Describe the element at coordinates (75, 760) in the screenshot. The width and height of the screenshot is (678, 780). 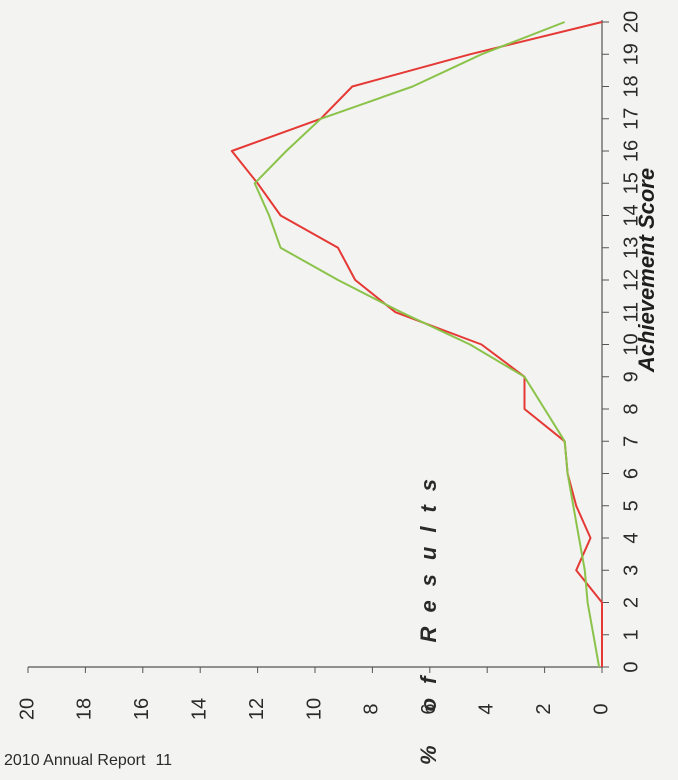
I see `footer-report-title: 2010 Annual Report` at that location.